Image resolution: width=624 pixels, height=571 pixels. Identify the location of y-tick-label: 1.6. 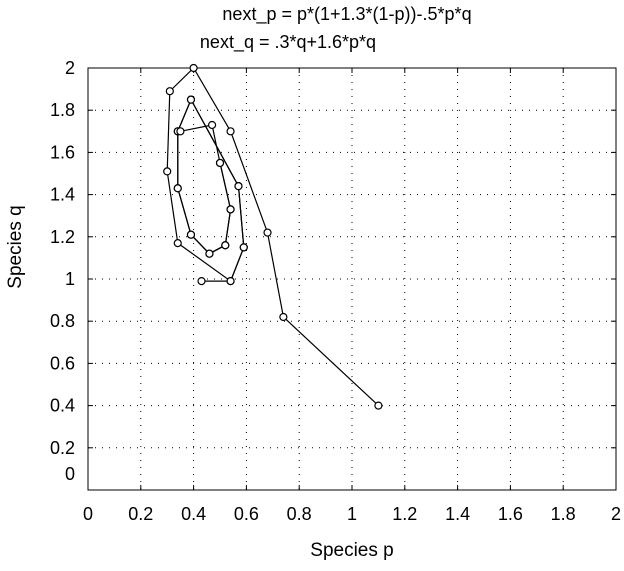
(62, 152).